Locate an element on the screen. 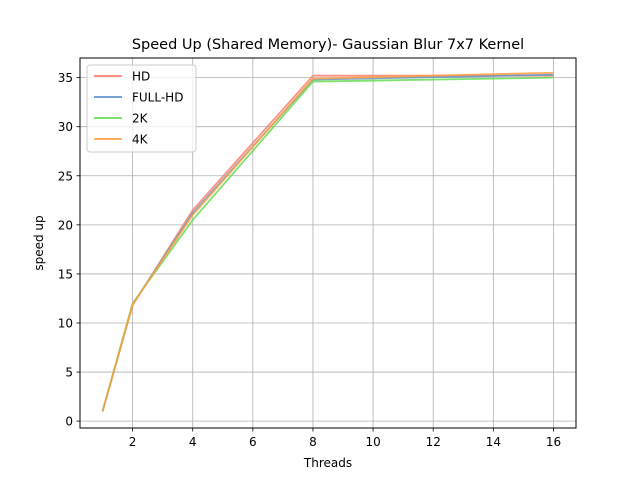 This screenshot has width=640, height=480. x-tick-label: 12 is located at coordinates (433, 442).